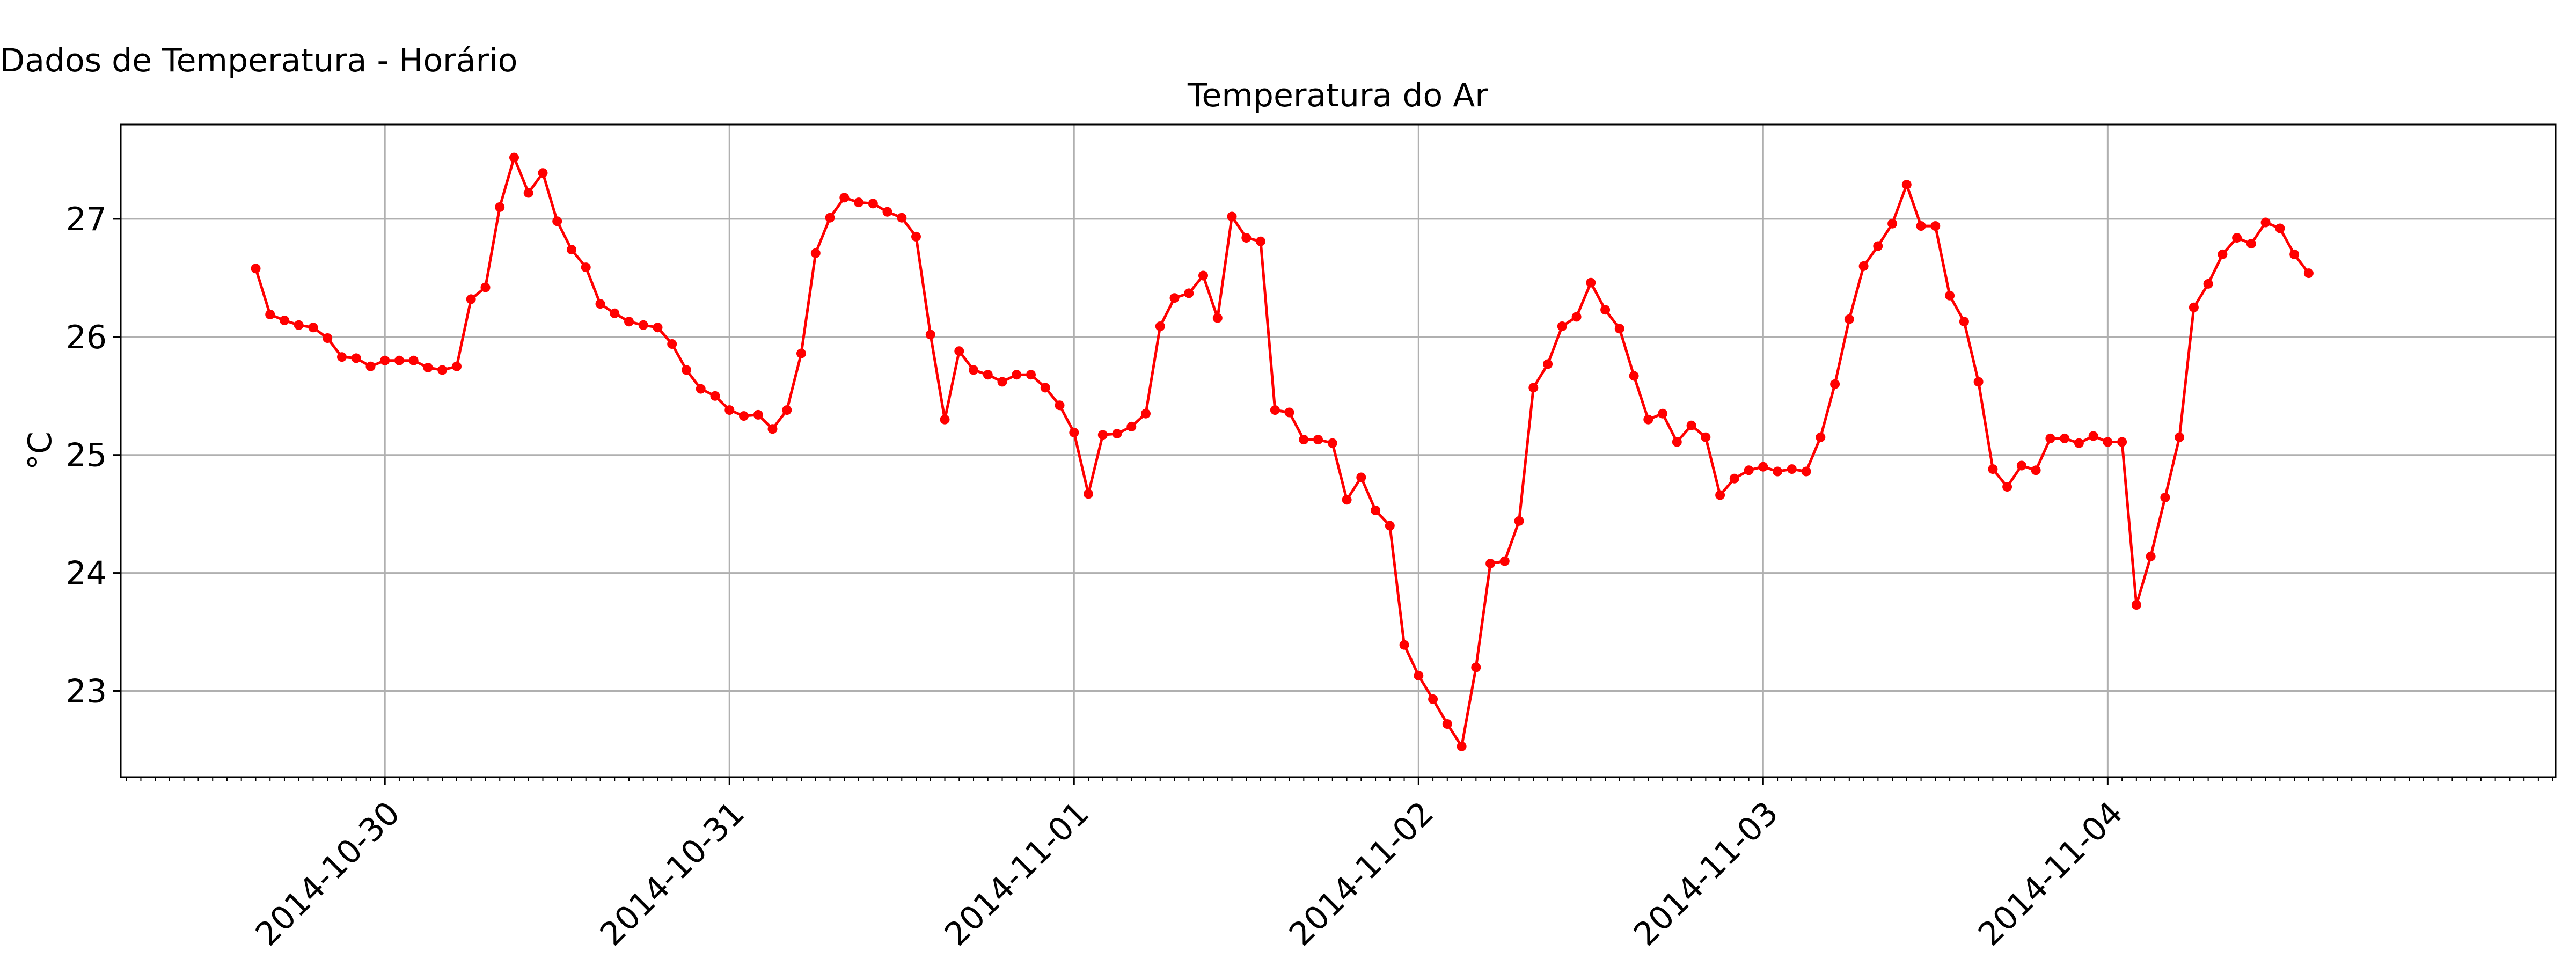  What do you see at coordinates (2050, 873) in the screenshot?
I see `x-tick-label: 2014-11-04` at bounding box center [2050, 873].